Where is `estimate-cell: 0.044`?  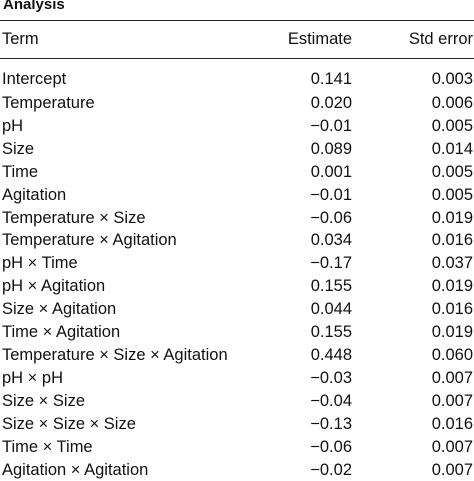 estimate-cell: 0.044 is located at coordinates (316, 309).